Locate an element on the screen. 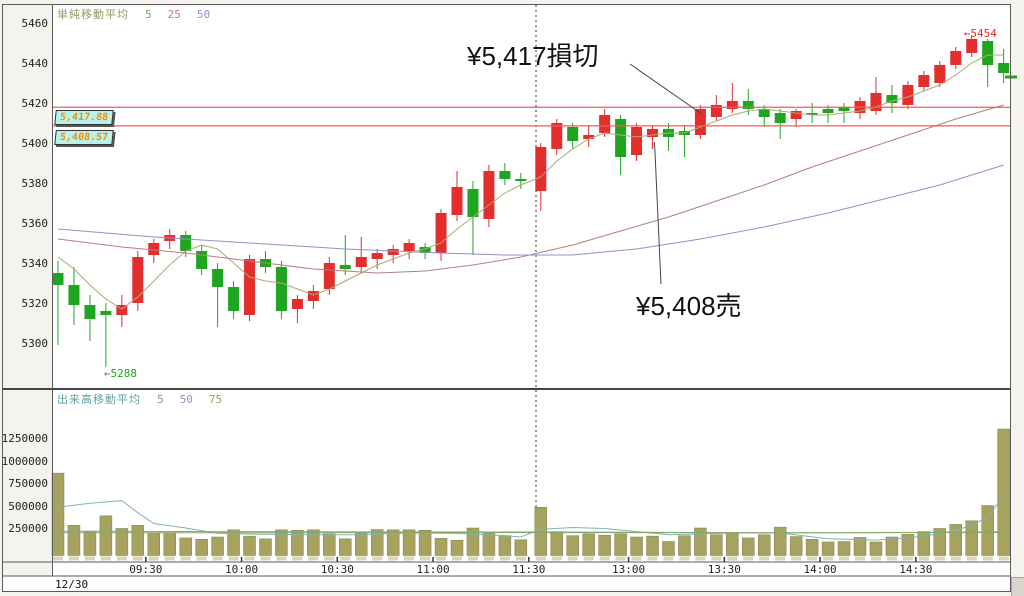  volume-axis-label: 250000 is located at coordinates (28, 528).